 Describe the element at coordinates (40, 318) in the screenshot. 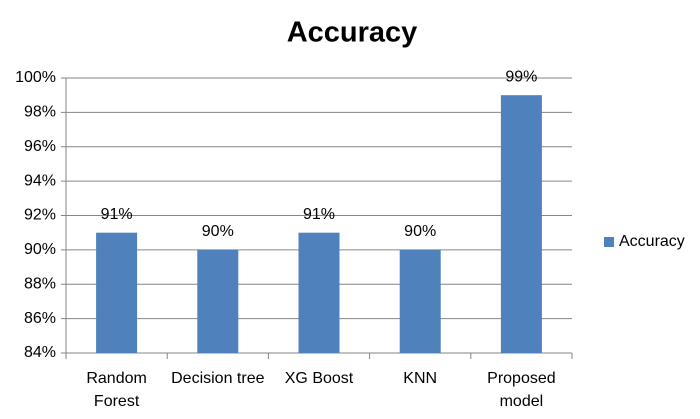

I see `y-tick-label: 86%` at that location.